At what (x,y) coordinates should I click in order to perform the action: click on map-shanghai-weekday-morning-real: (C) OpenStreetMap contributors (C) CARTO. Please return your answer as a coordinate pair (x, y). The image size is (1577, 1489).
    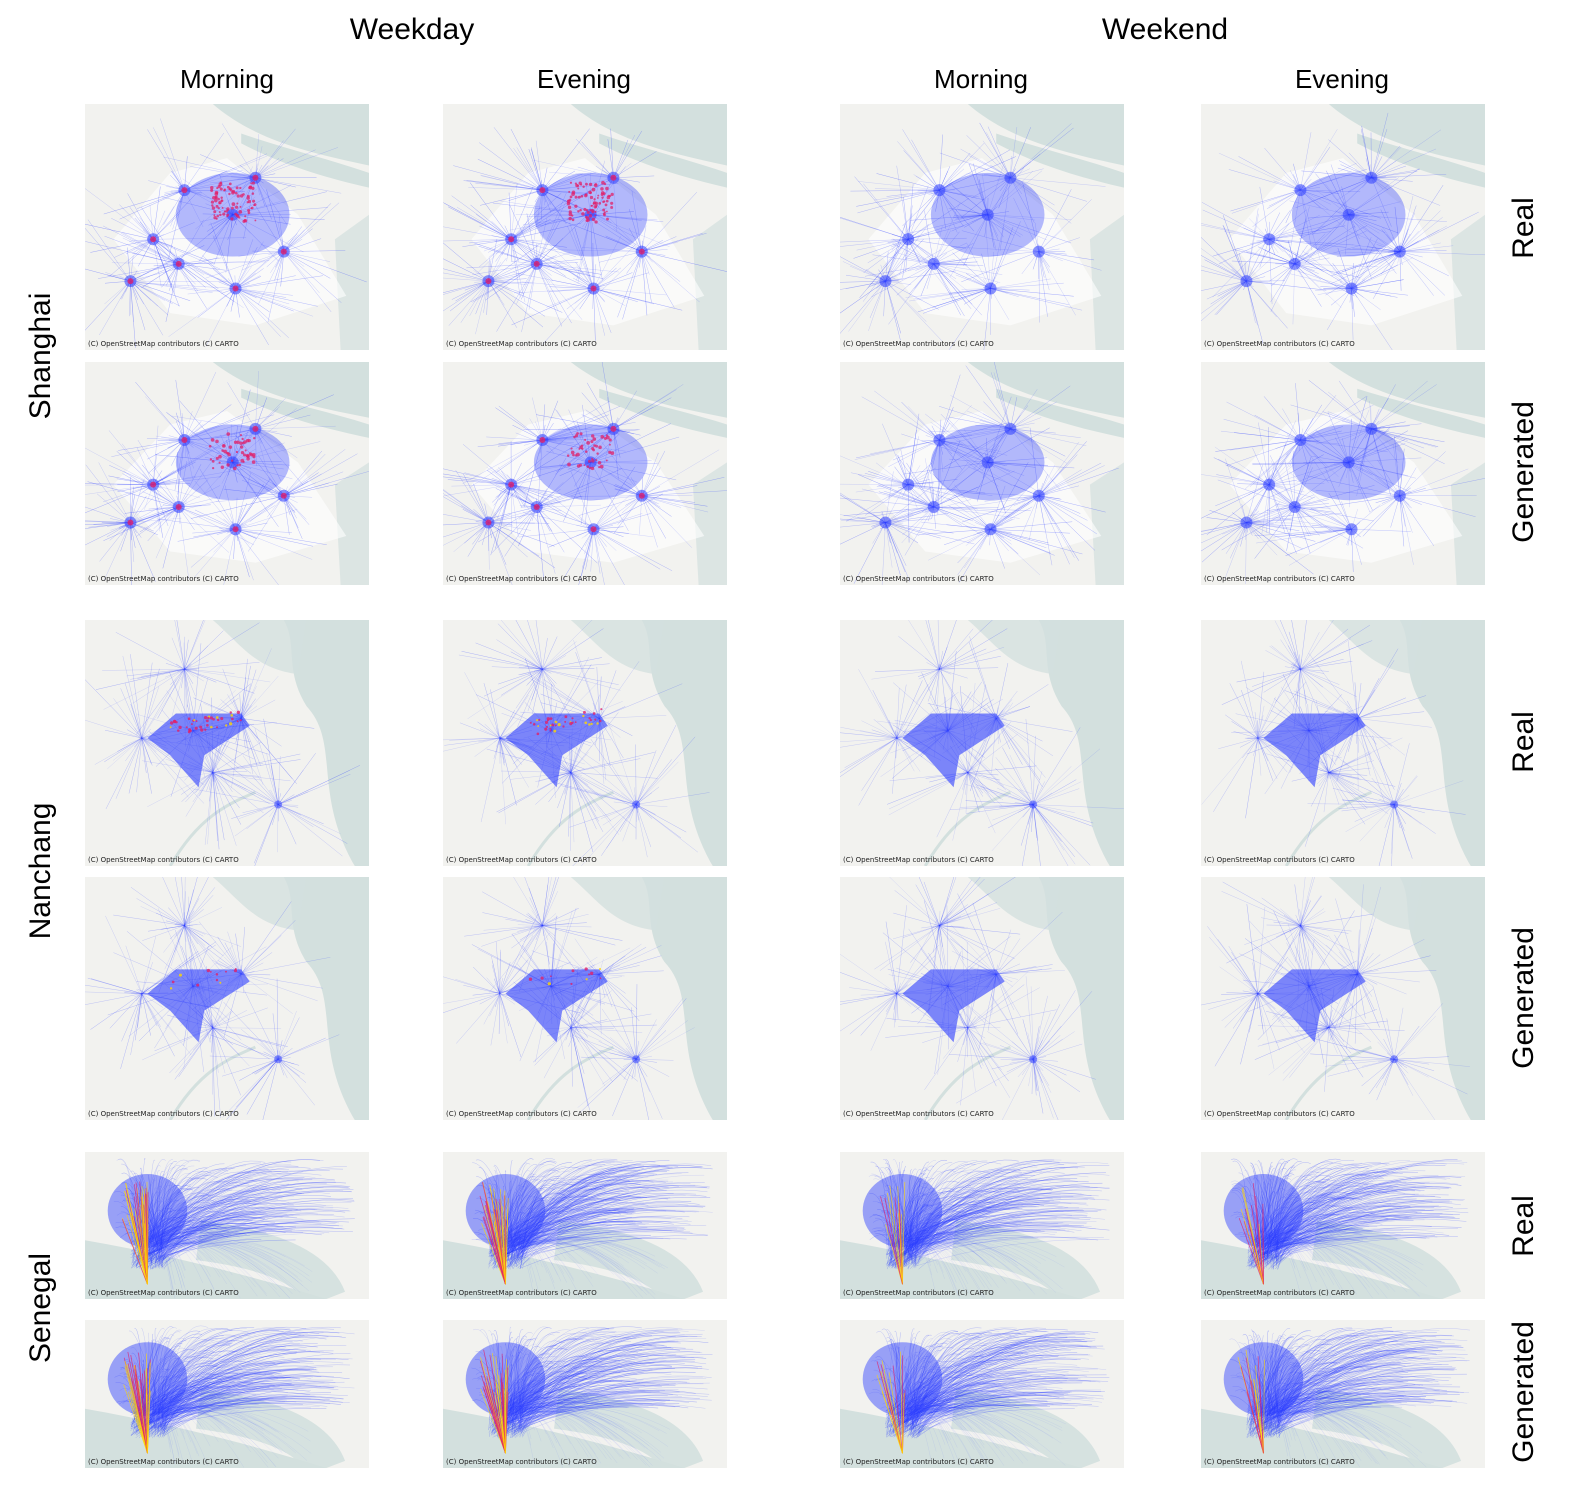
    Looking at the image, I should click on (227, 227).